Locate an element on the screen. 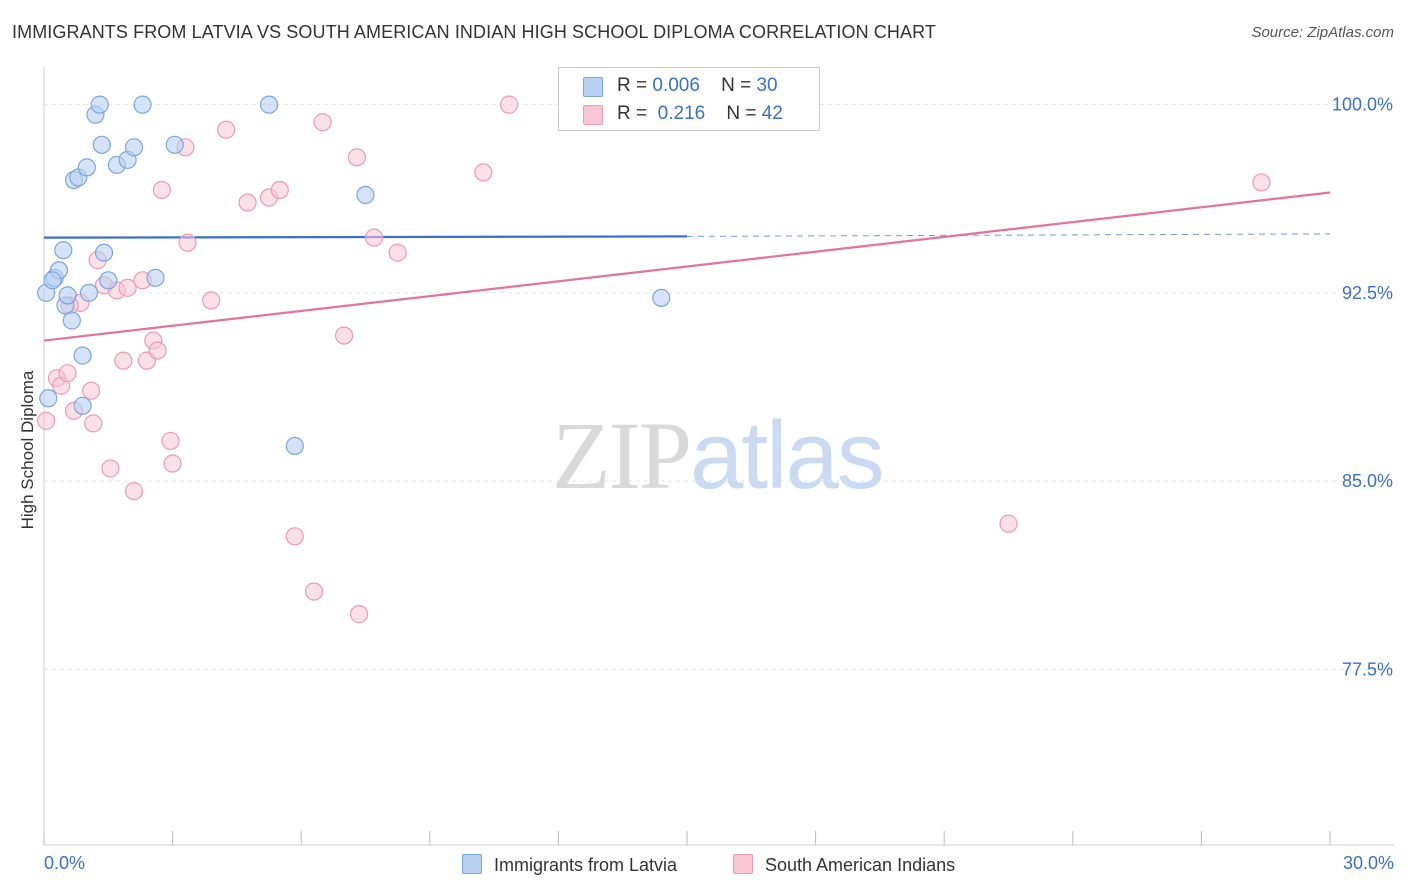 Image resolution: width=1406 pixels, height=892 pixels. legend-swatch-latvia is located at coordinates (593, 87).